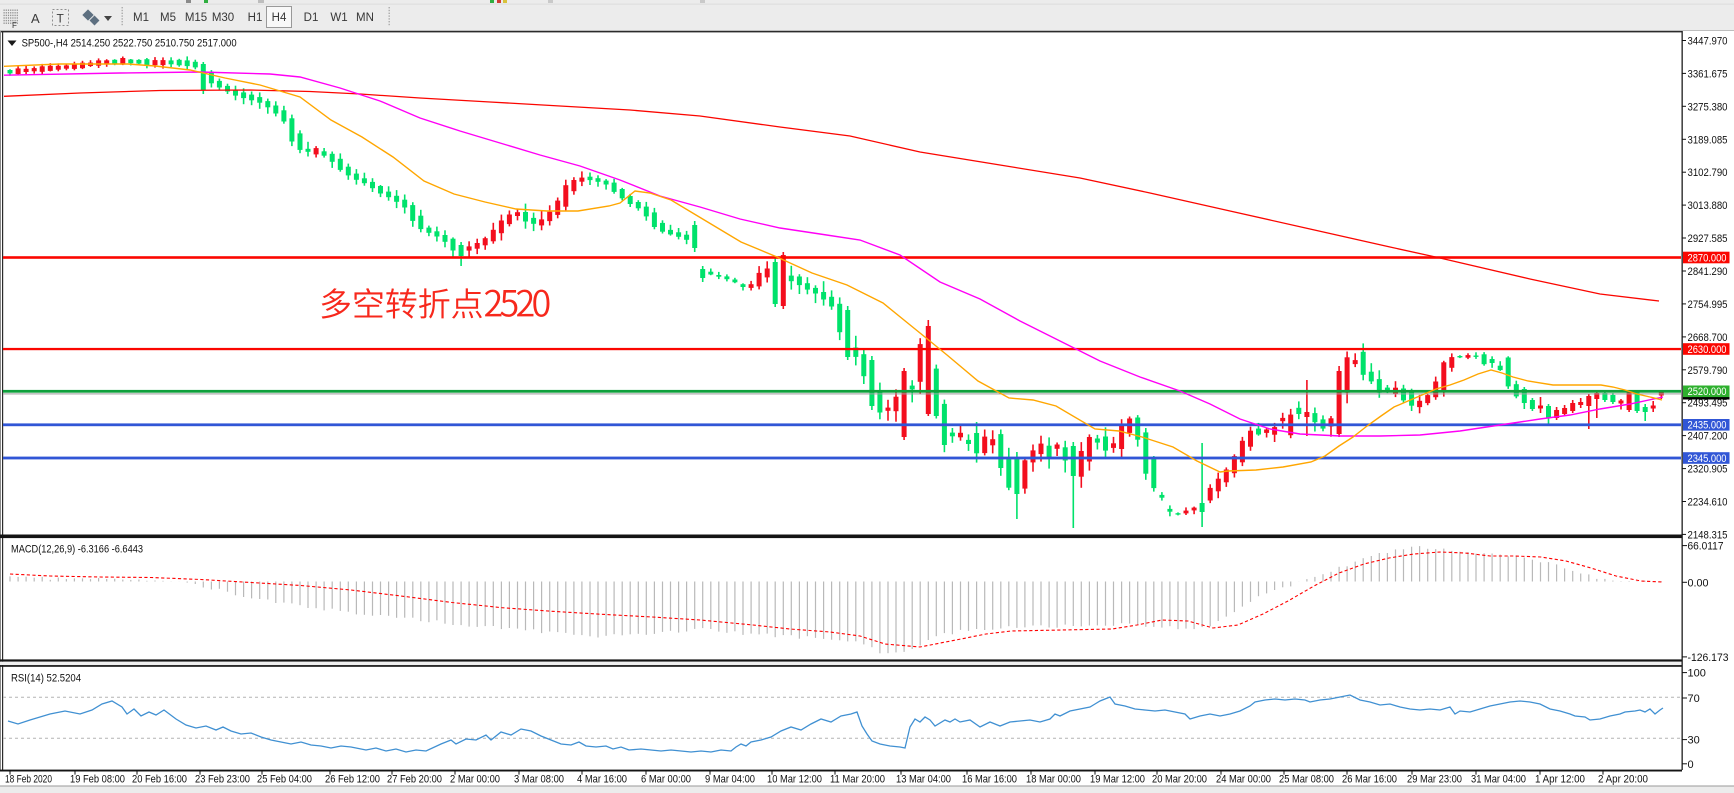 The height and width of the screenshot is (793, 1734). Describe the element at coordinates (1708, 173) in the screenshot. I see `svg-text: 3102.790` at that location.